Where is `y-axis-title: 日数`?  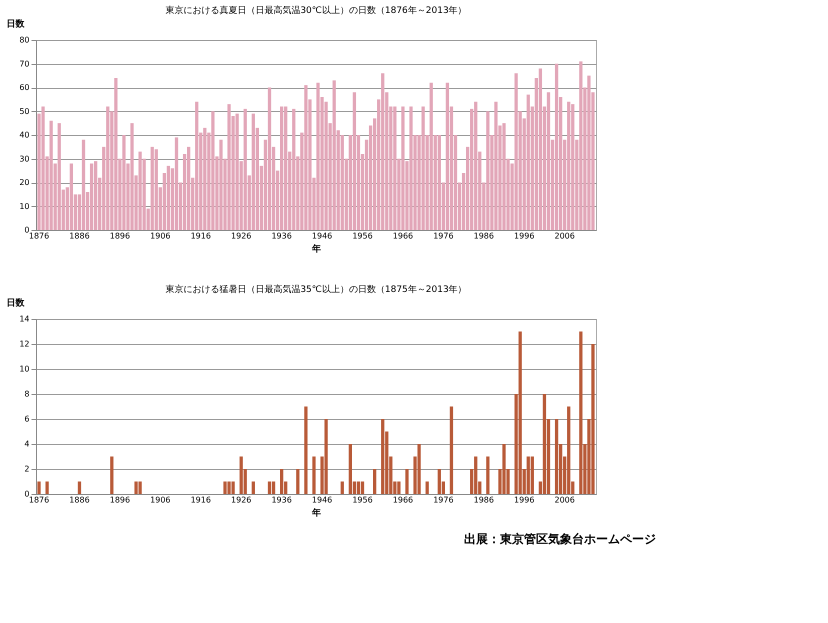
y-axis-title: 日数 is located at coordinates (16, 303).